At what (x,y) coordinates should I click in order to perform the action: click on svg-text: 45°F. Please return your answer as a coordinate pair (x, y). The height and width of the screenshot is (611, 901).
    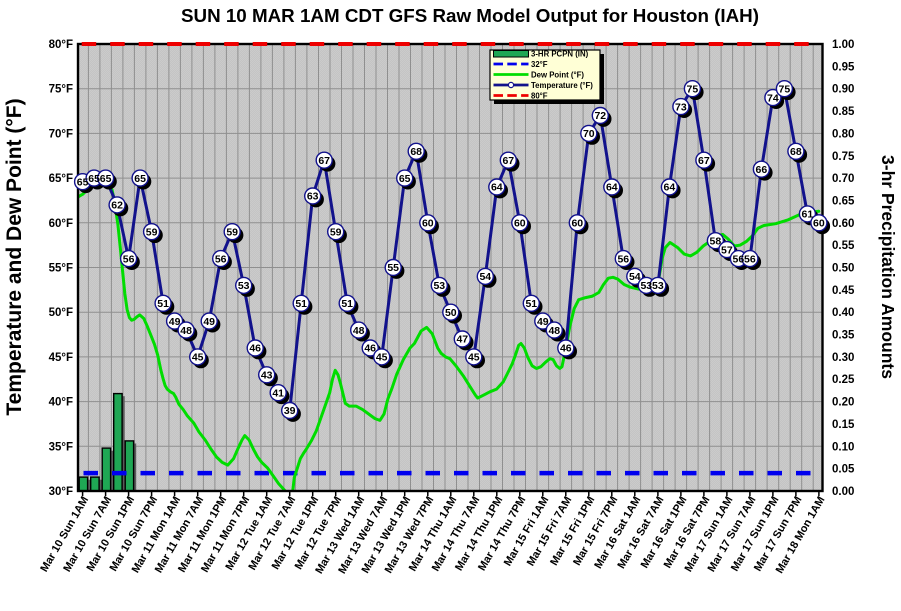
    Looking at the image, I should click on (61, 358).